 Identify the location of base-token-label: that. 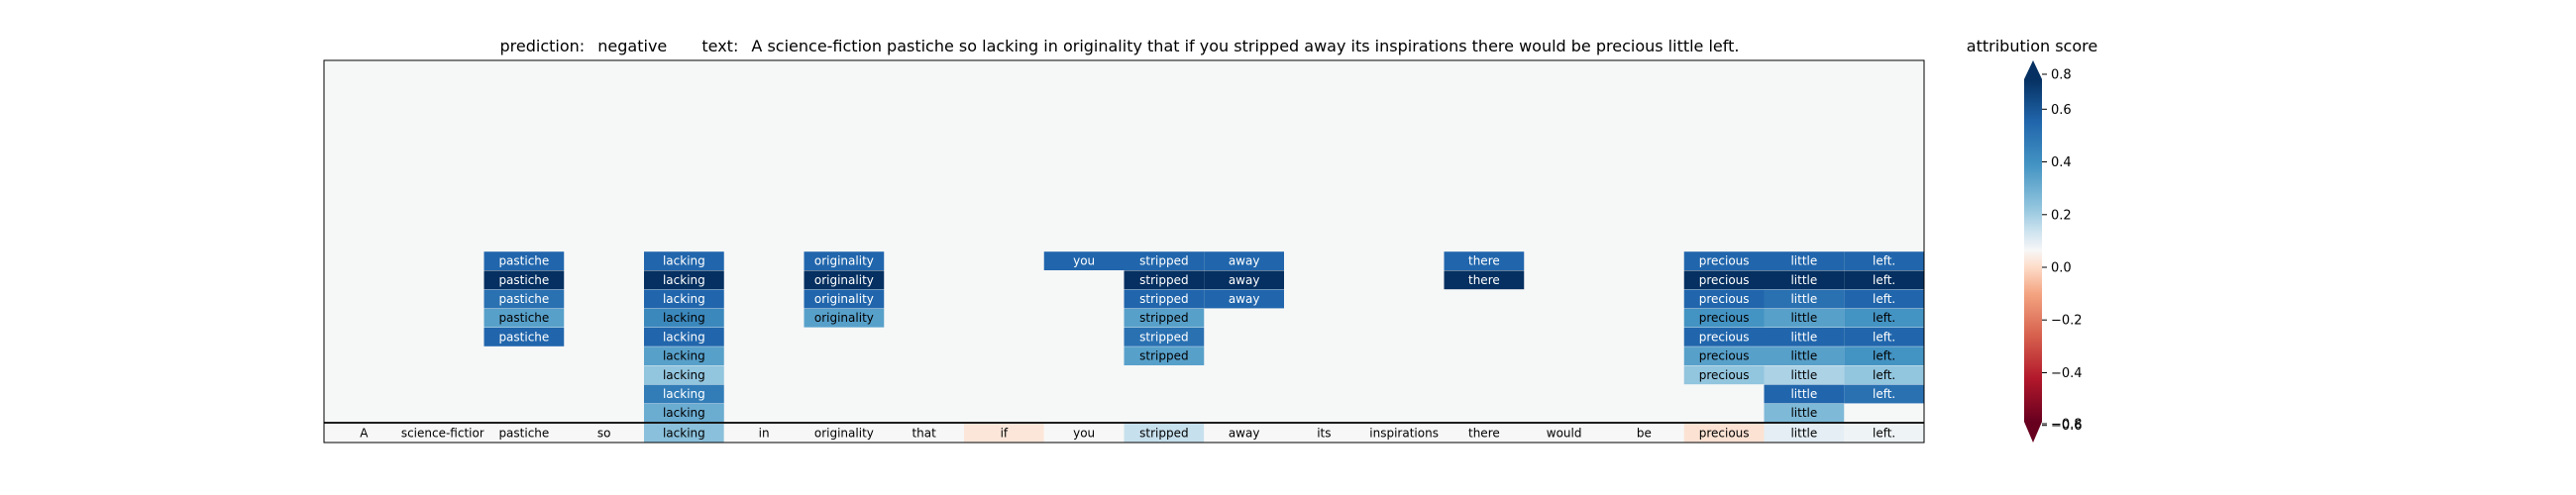
(924, 433).